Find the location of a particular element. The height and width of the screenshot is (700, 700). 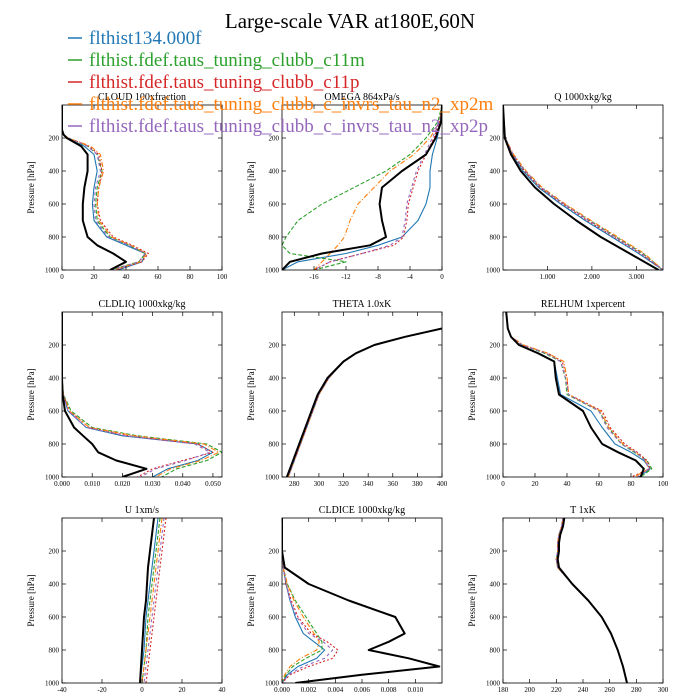

x-tick-label: 0.050 is located at coordinates (213, 484).